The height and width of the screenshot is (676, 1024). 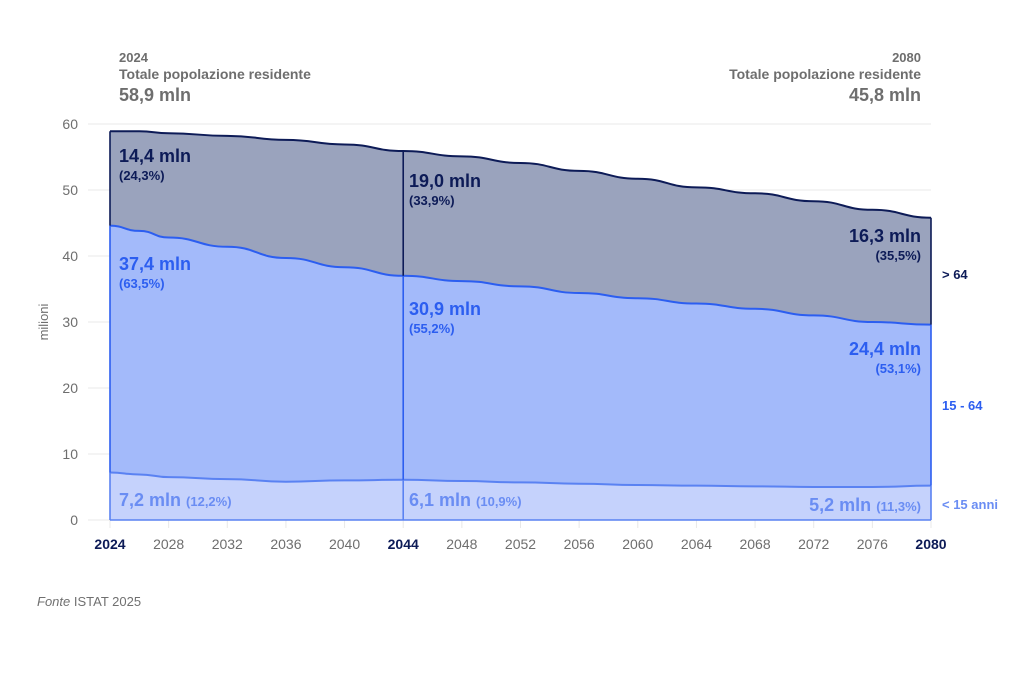 I want to click on y-tick-label: 60, so click(x=70, y=124).